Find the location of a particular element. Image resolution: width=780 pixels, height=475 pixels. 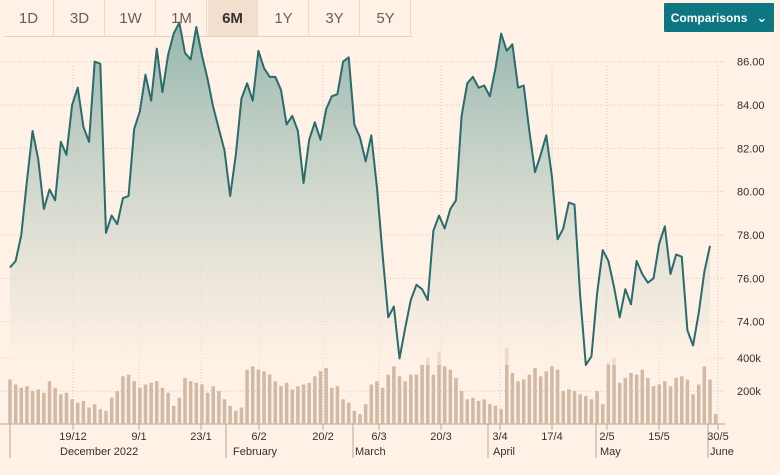

month-label: December 2022 is located at coordinates (99, 452).